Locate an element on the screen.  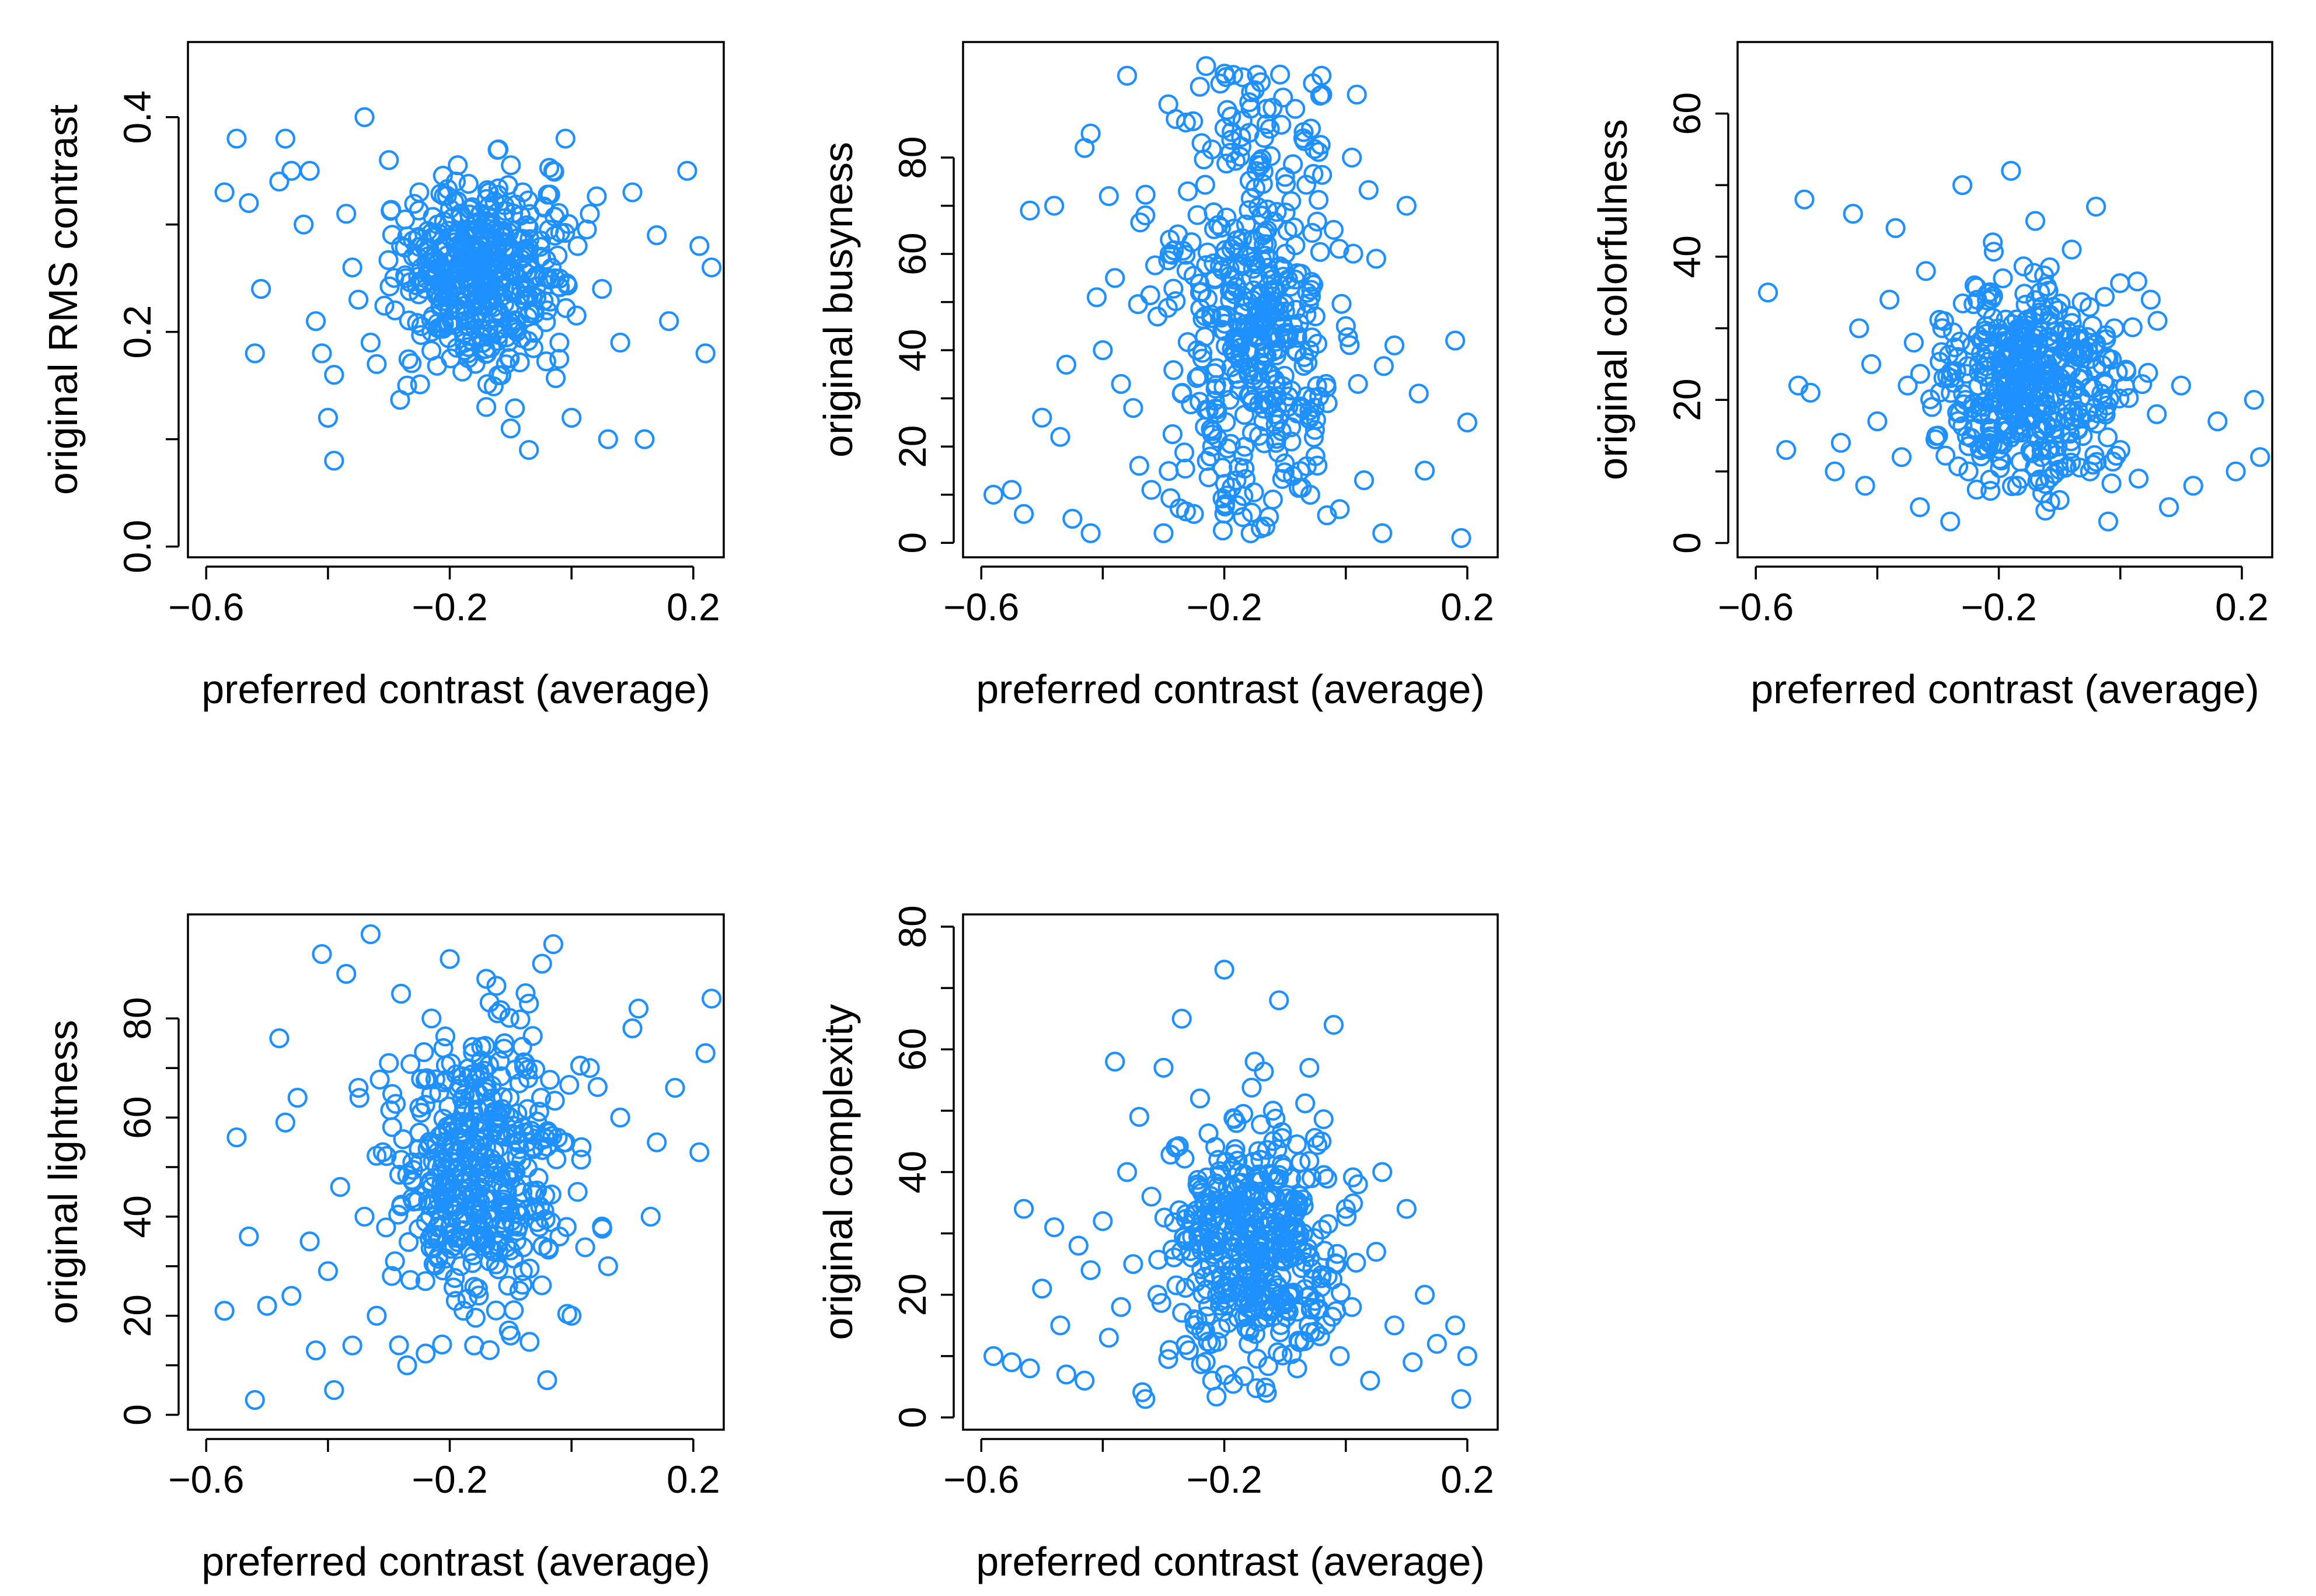
y-tick-label: 40 is located at coordinates (912, 1172).